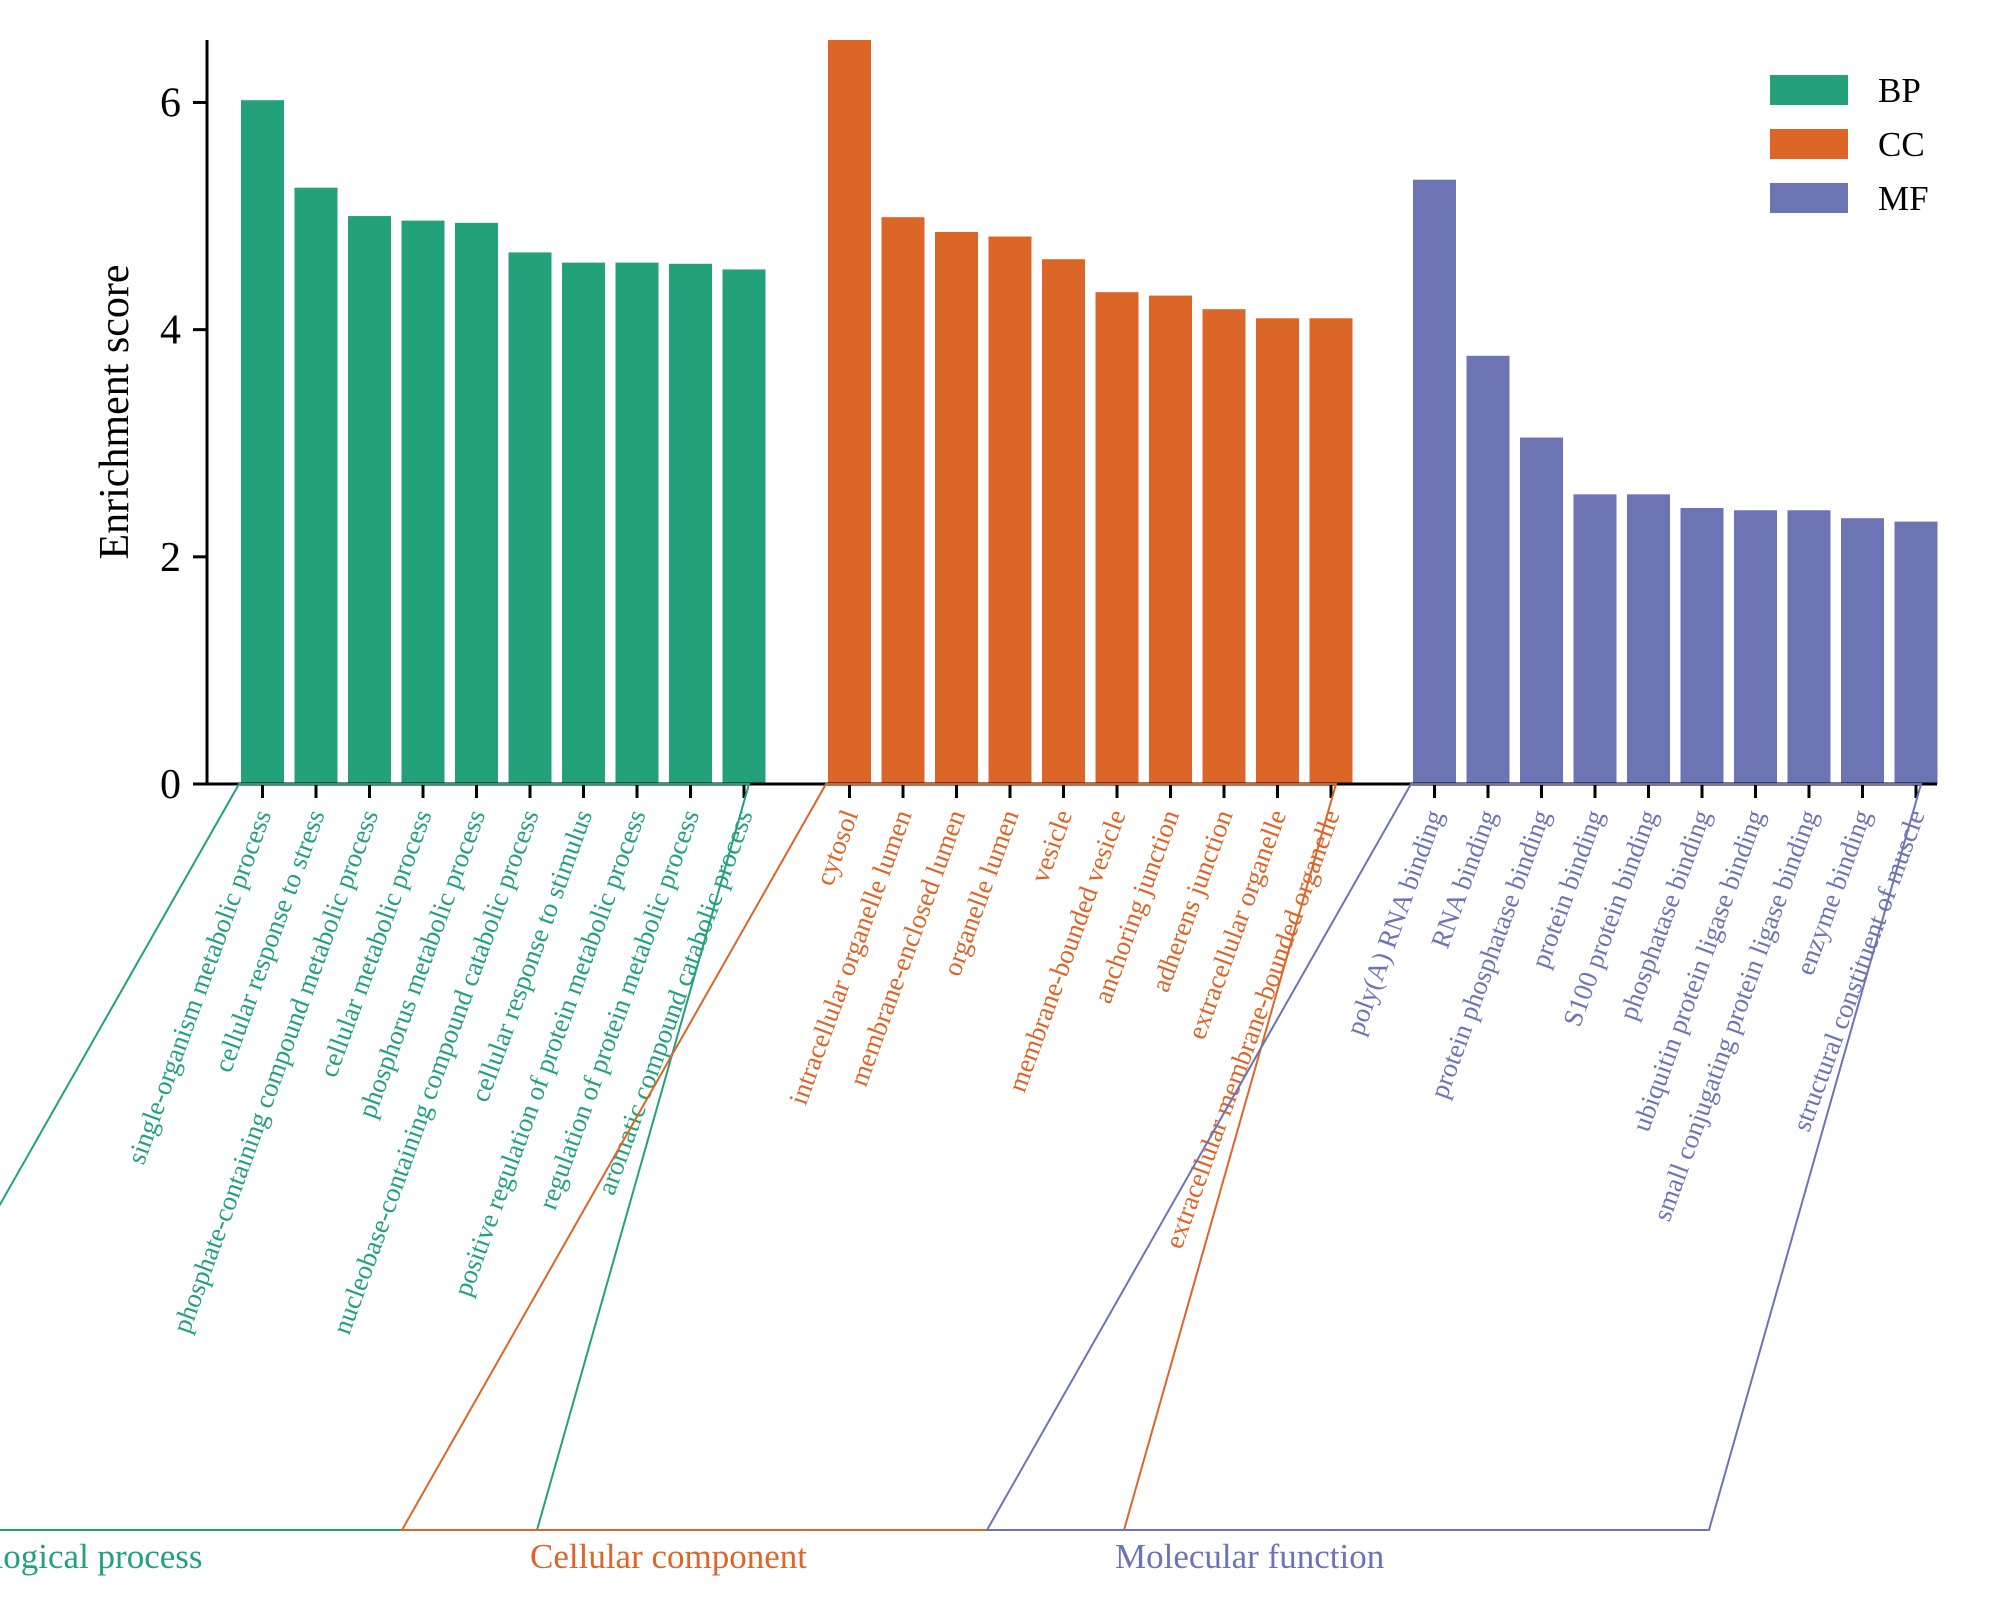 The image size is (2000, 1603). I want to click on y-tick-label: 2, so click(170, 558).